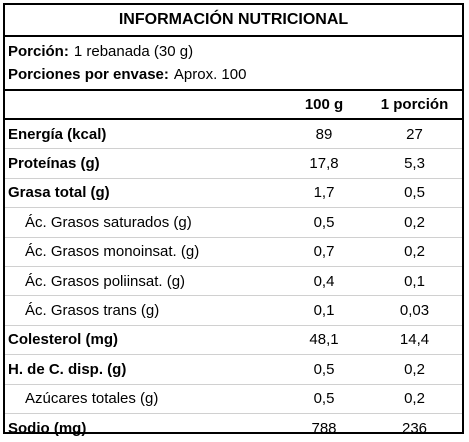 The height and width of the screenshot is (442, 469). What do you see at coordinates (38, 51) in the screenshot?
I see `portion-label: Porción:` at bounding box center [38, 51].